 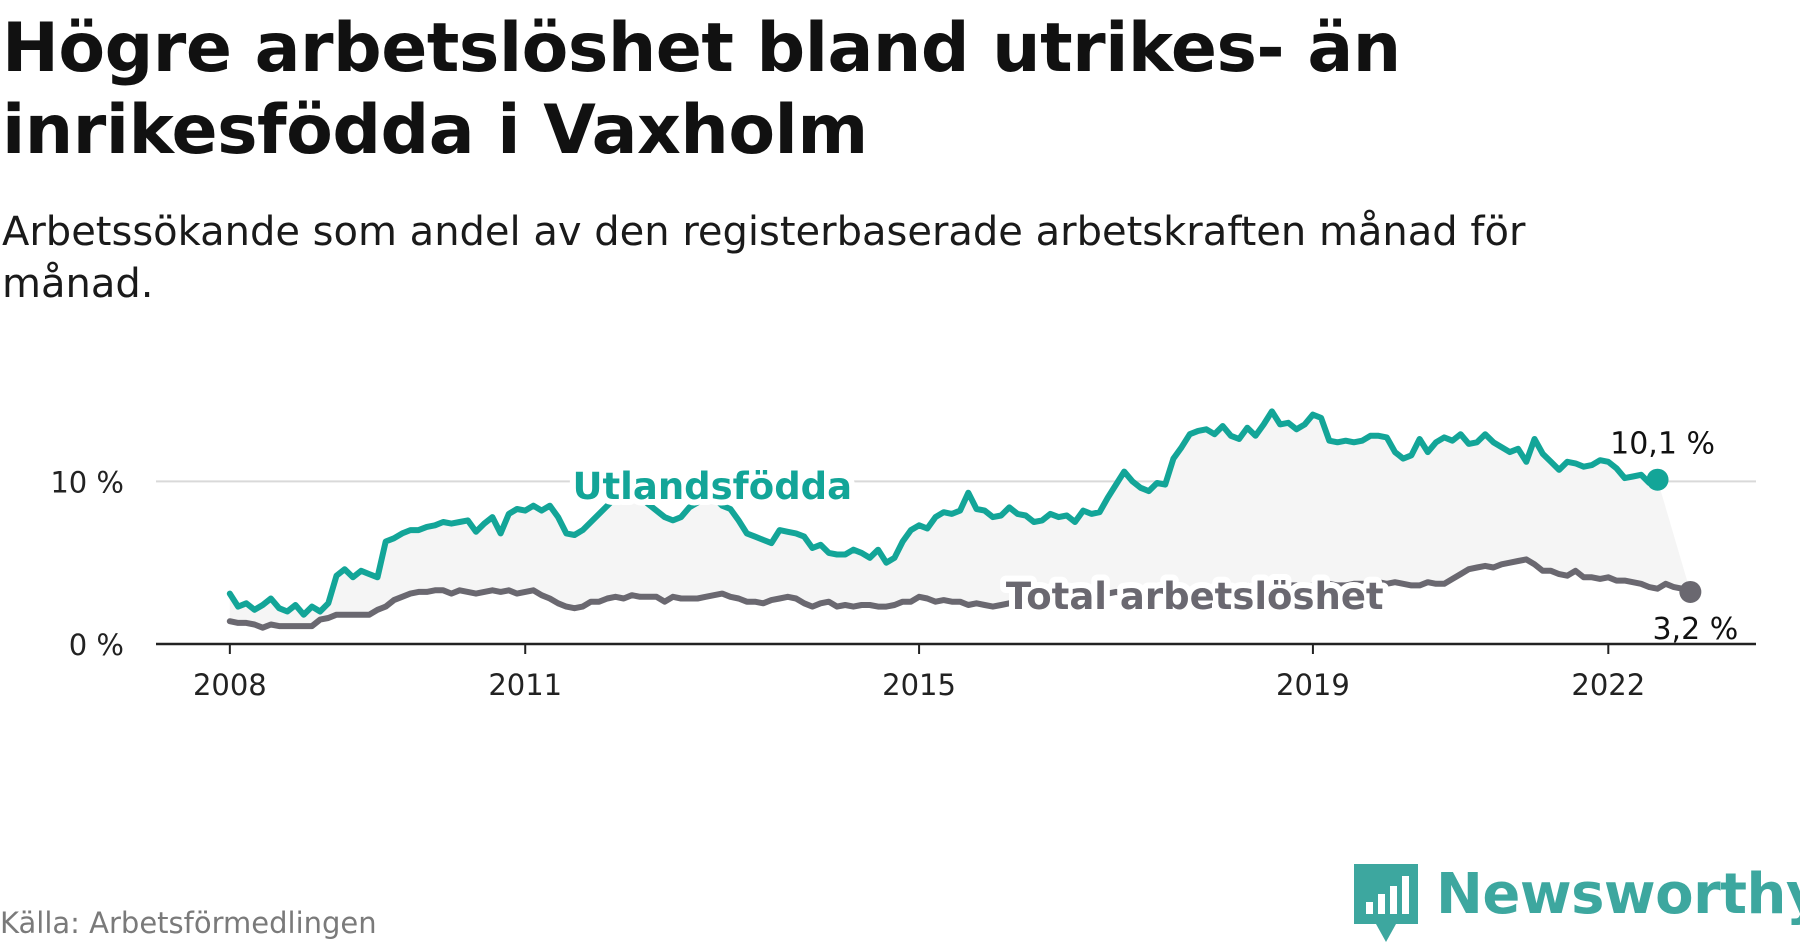 I want to click on source-note: Källa: Arbetsförmedlingen, so click(x=188, y=923).